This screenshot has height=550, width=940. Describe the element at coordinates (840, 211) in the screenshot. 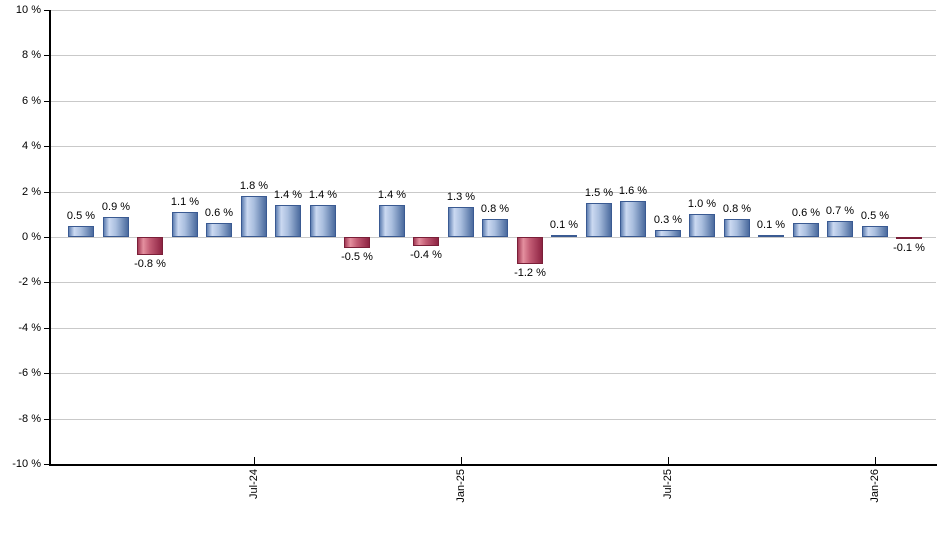

I see `bar-value-label: 0.7 %` at that location.